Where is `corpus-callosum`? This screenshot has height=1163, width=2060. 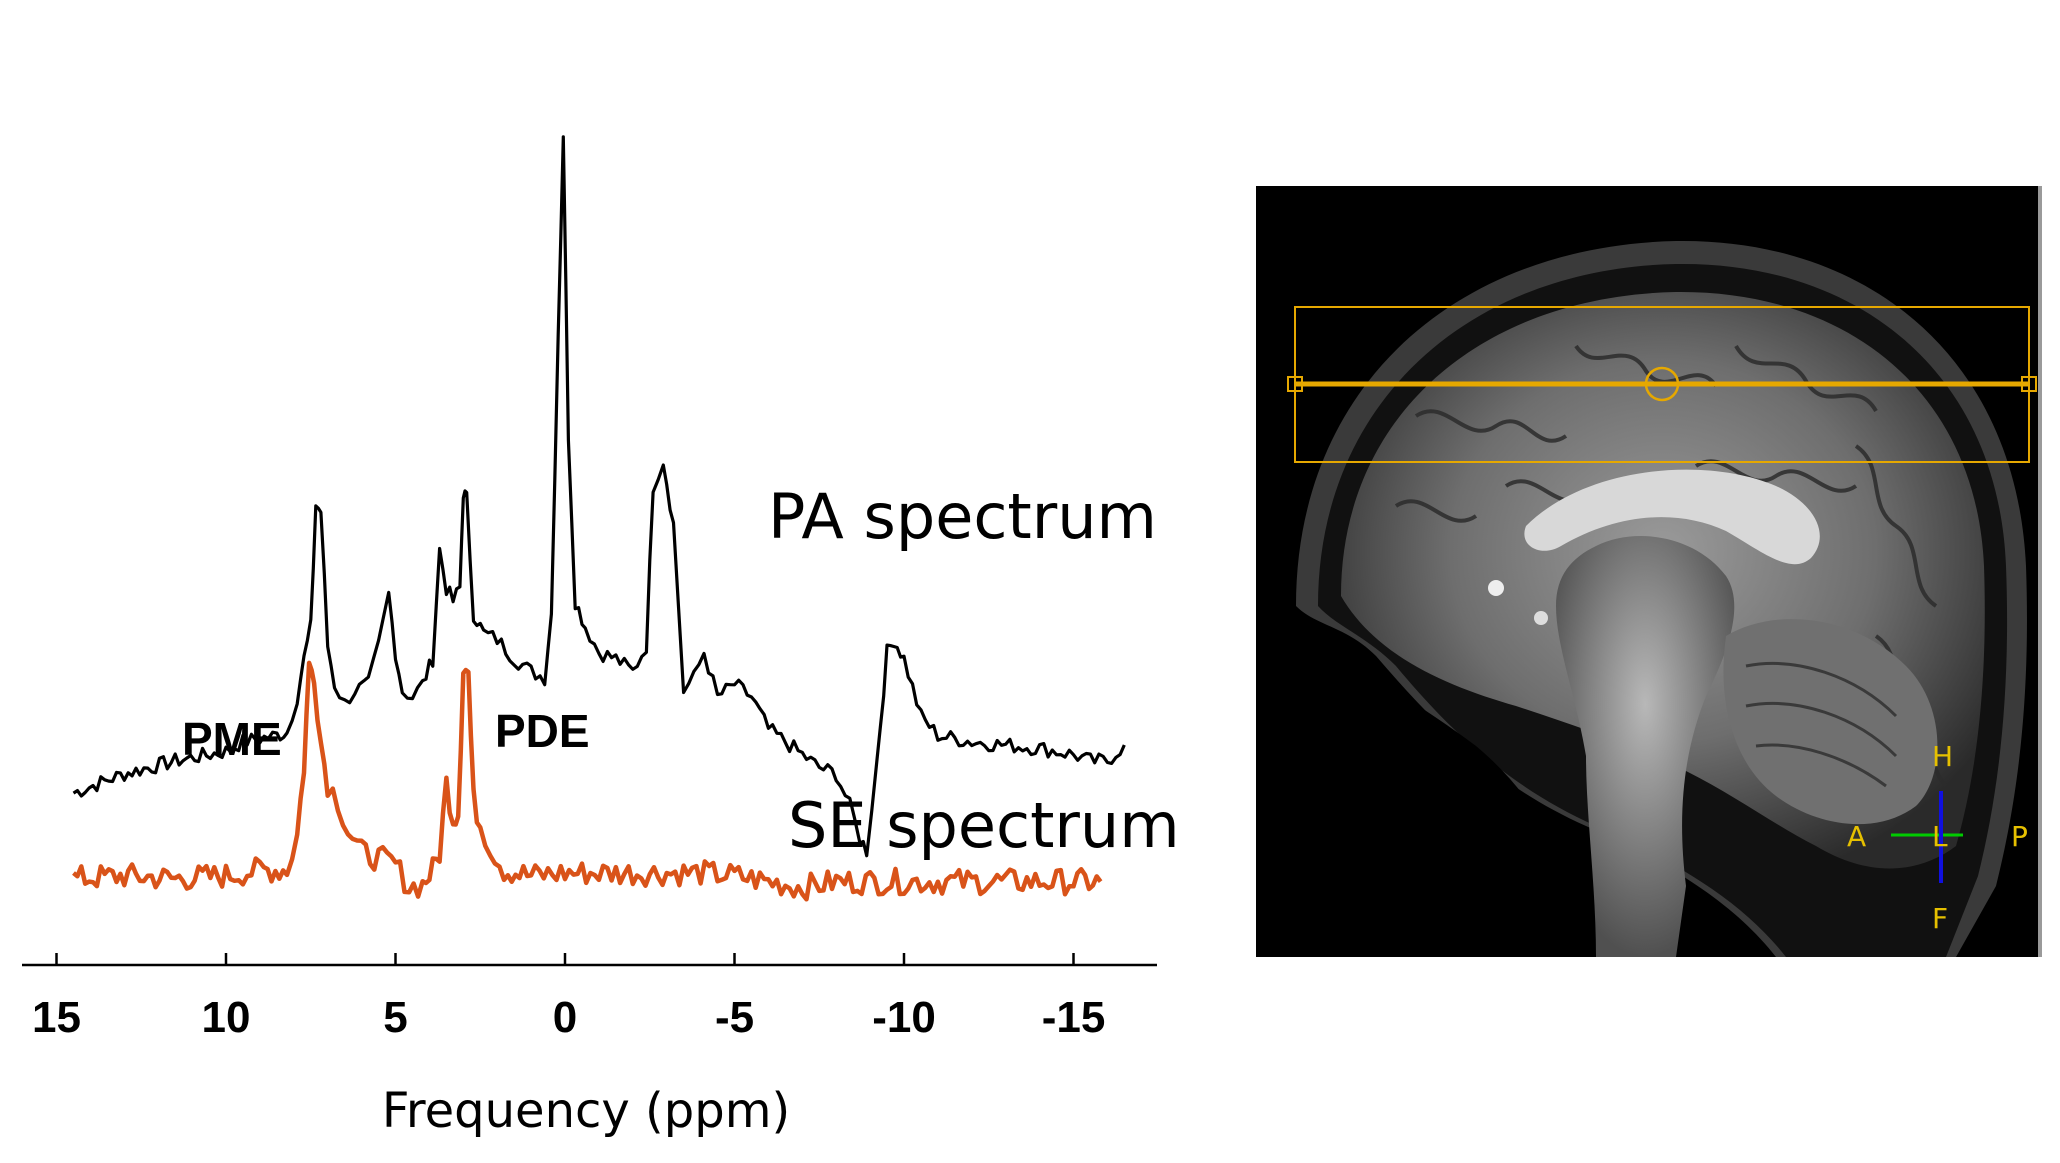
corpus-callosum is located at coordinates (1672, 517).